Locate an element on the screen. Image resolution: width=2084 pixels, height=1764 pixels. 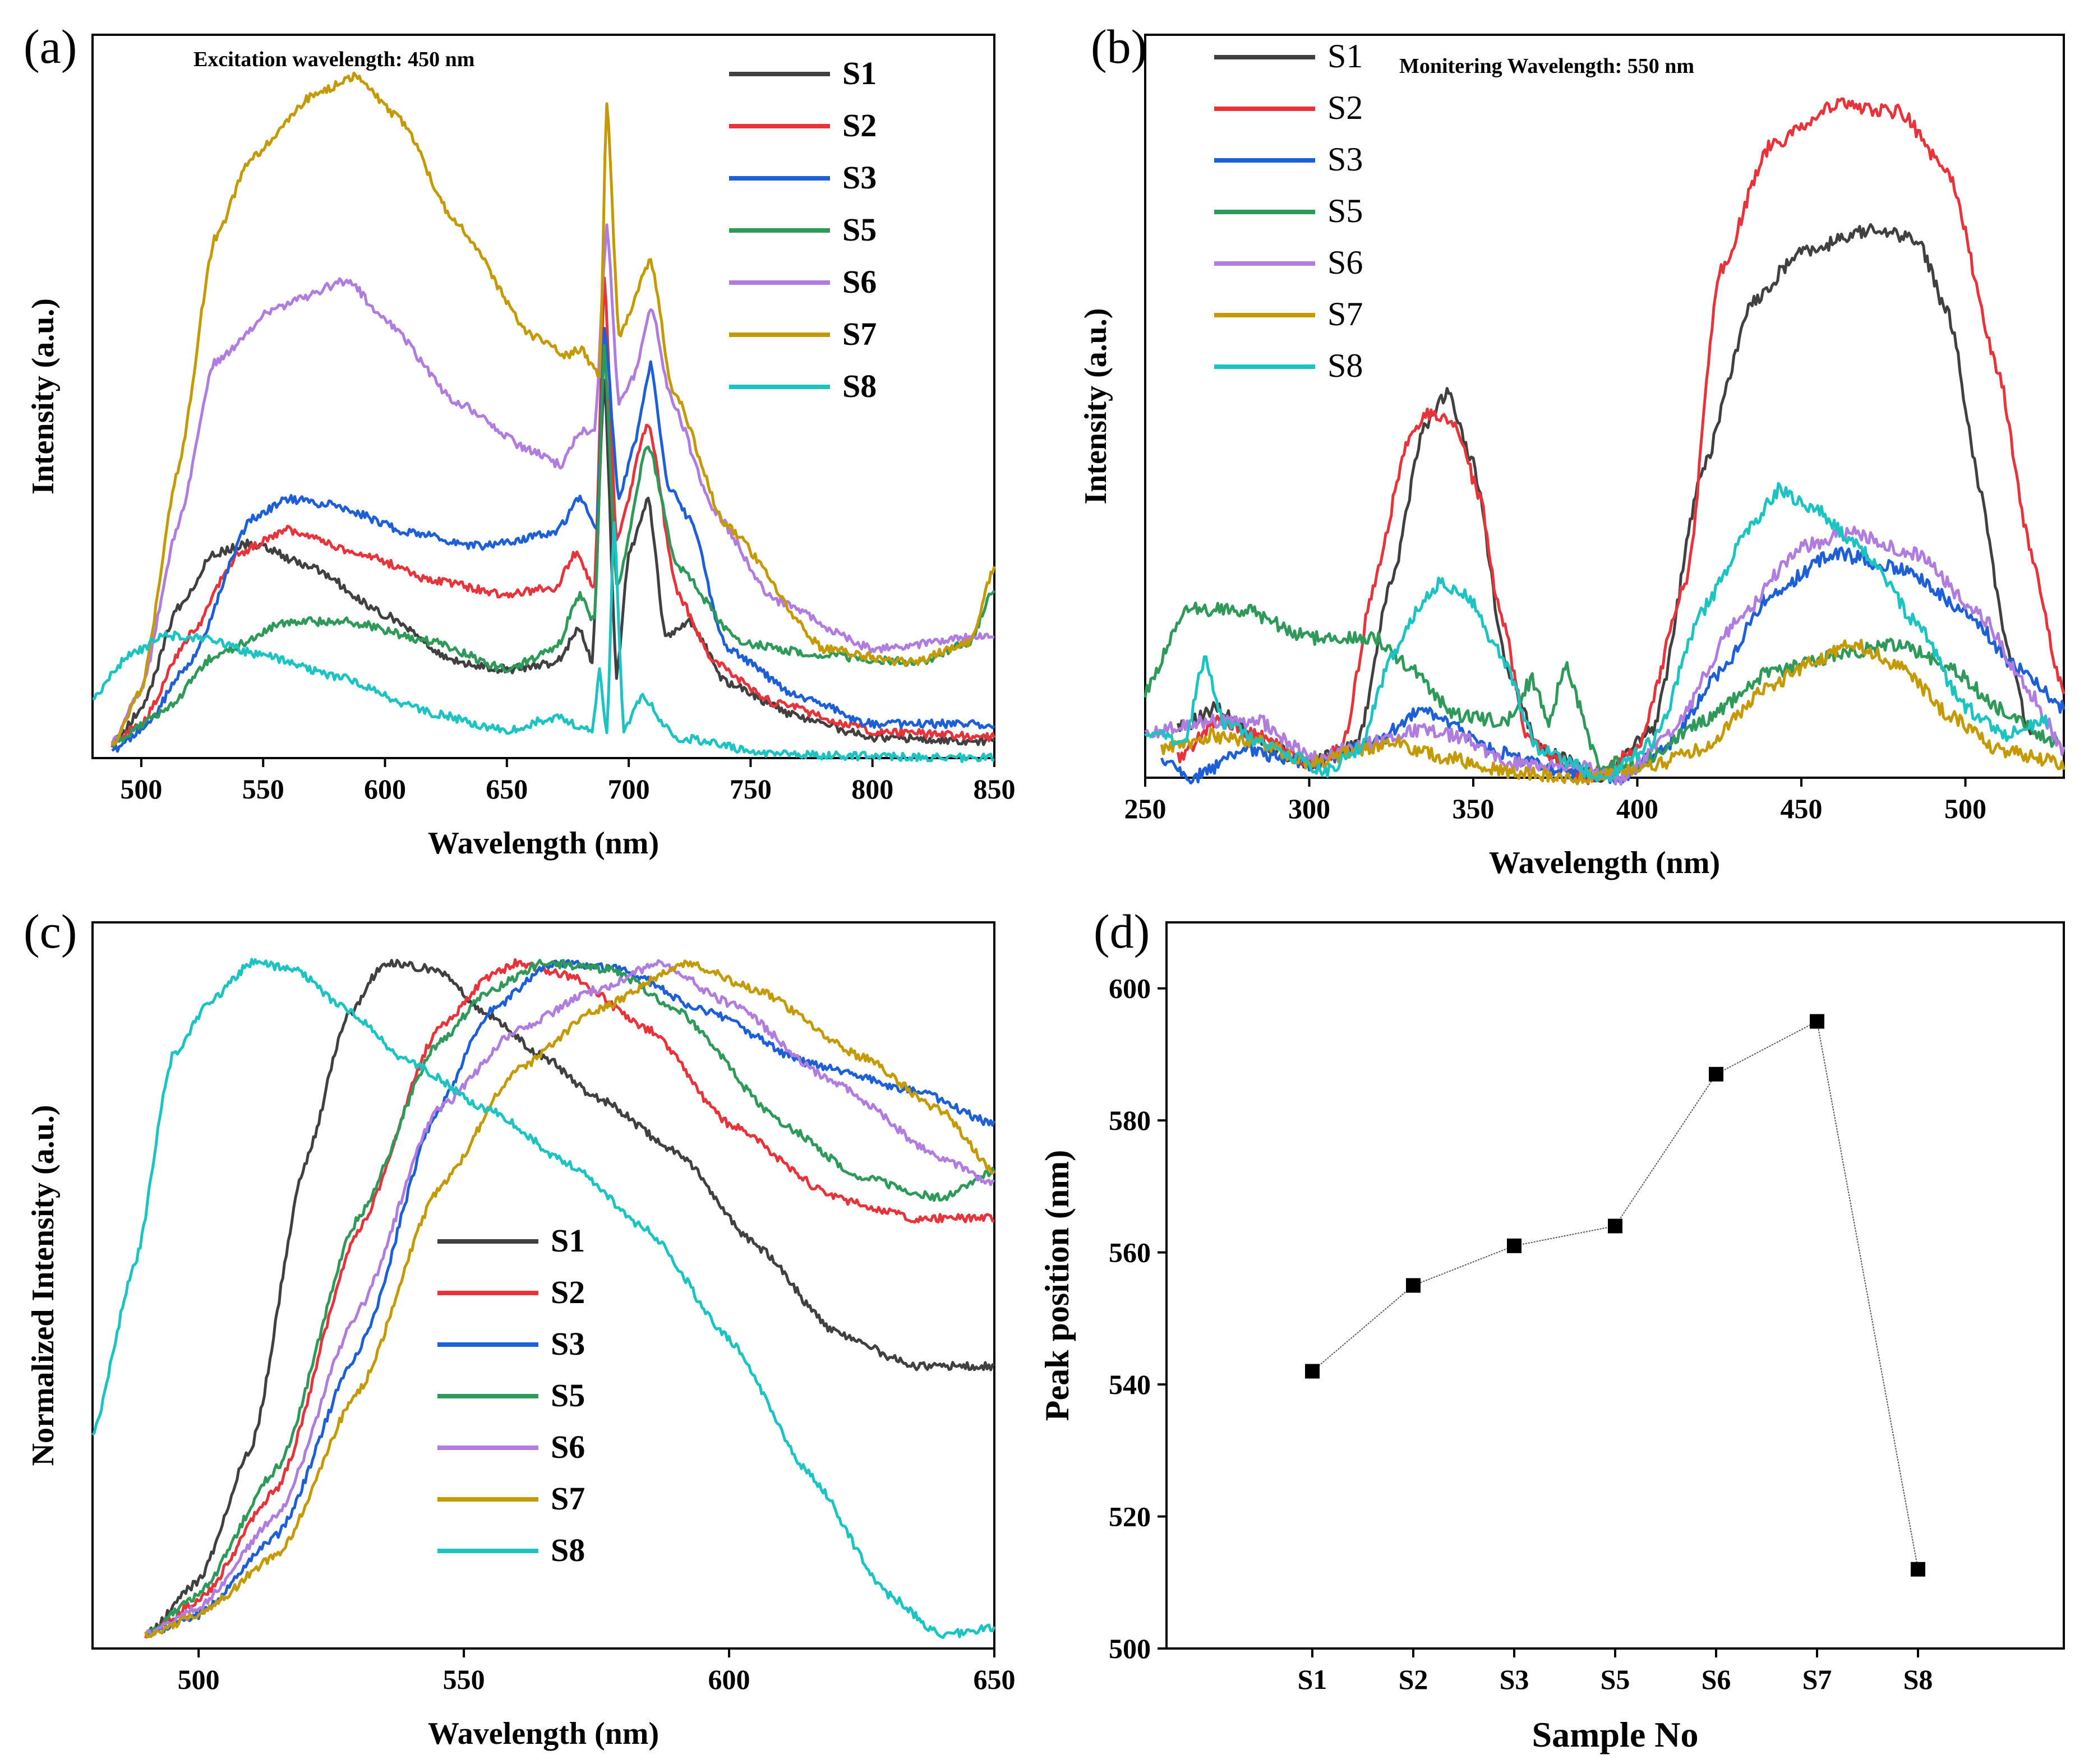
x-tick-label: 350 is located at coordinates (1474, 808).